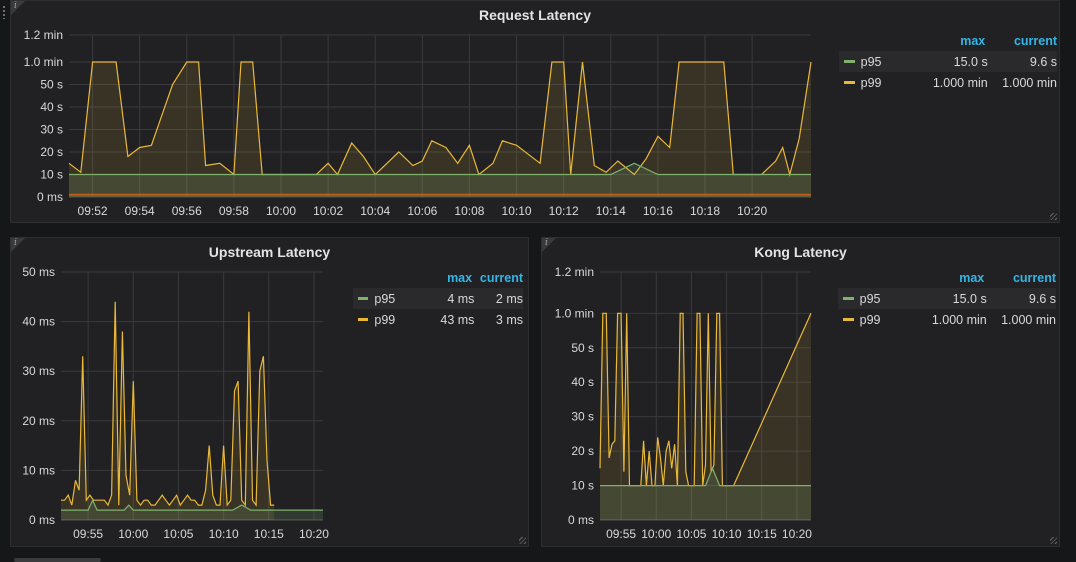 The width and height of the screenshot is (1076, 562). I want to click on y-tick-label: 40 ms, so click(38, 322).